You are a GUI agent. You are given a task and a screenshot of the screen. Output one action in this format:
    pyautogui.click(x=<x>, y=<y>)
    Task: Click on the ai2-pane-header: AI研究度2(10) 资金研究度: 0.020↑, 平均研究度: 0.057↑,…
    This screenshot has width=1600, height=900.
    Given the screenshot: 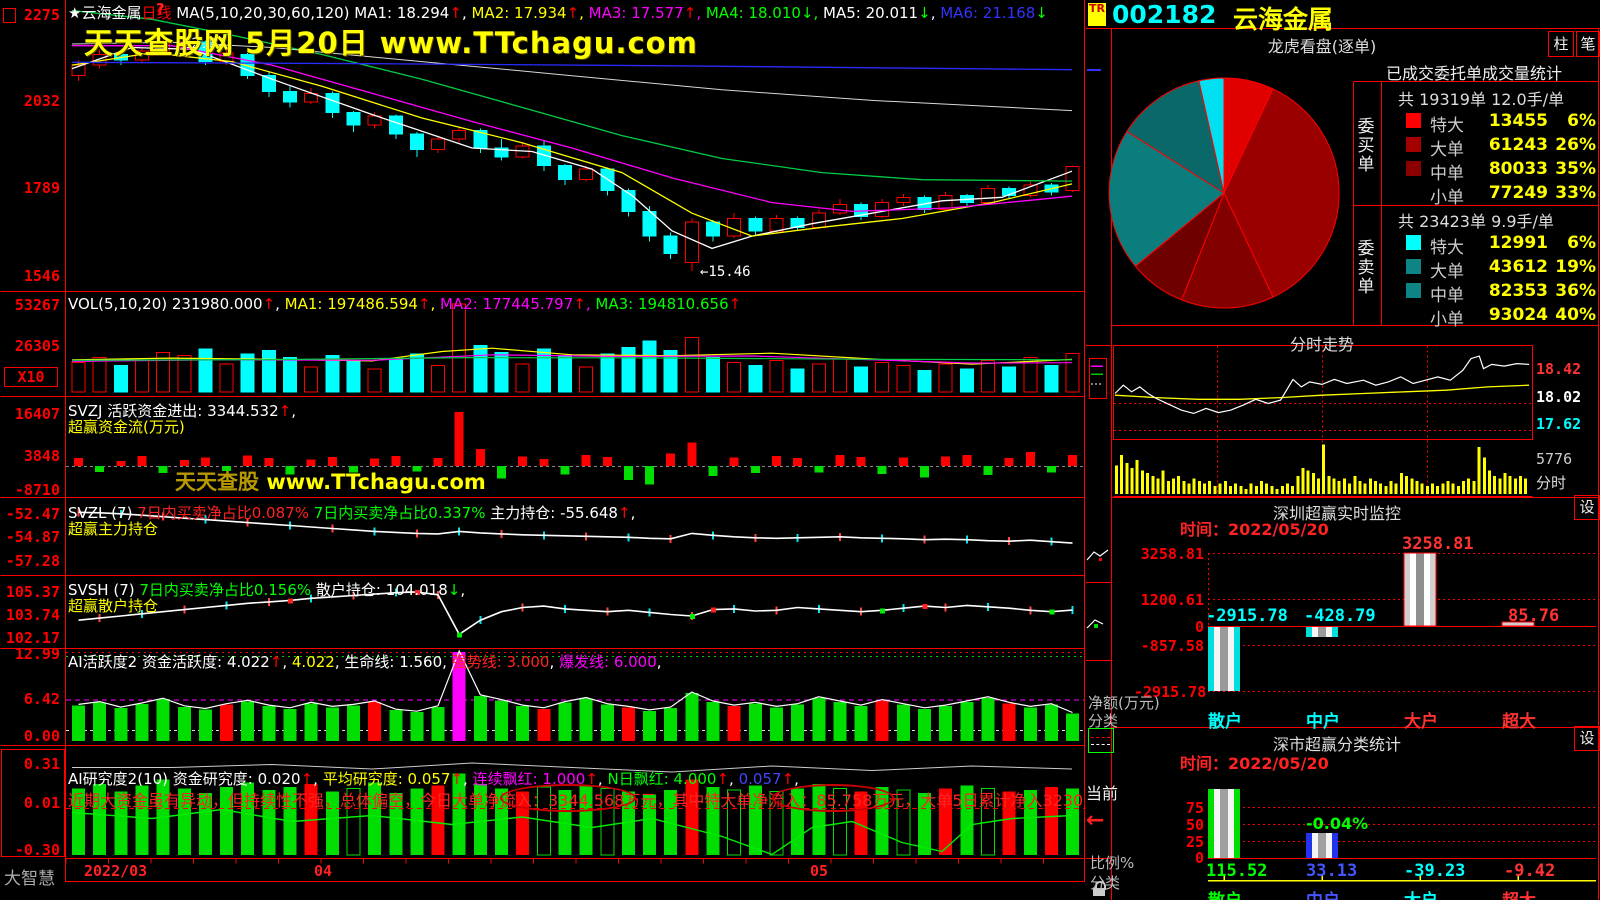 What is the action you would take?
    pyautogui.click(x=433, y=778)
    